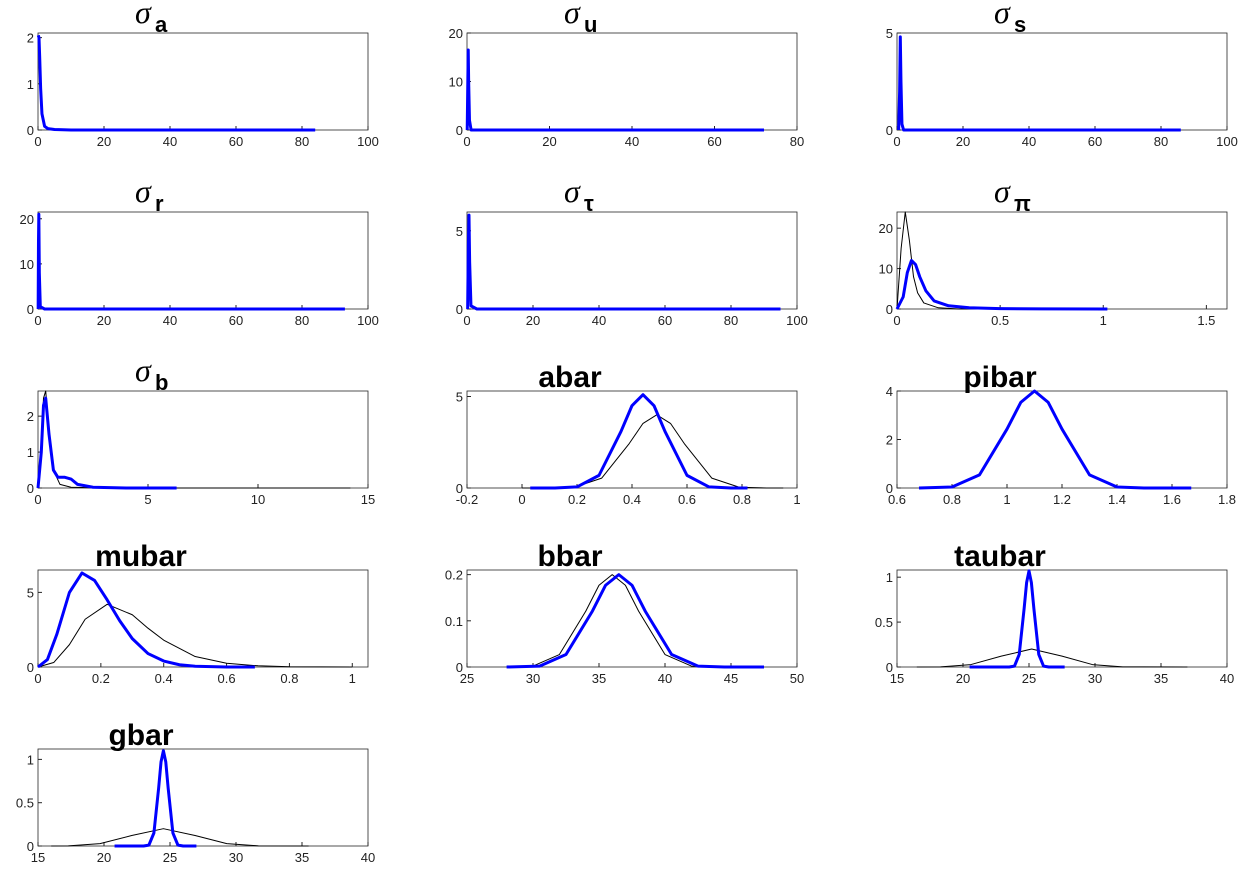 This screenshot has width=1246, height=874. What do you see at coordinates (1020, 24) in the screenshot?
I see `title: s` at bounding box center [1020, 24].